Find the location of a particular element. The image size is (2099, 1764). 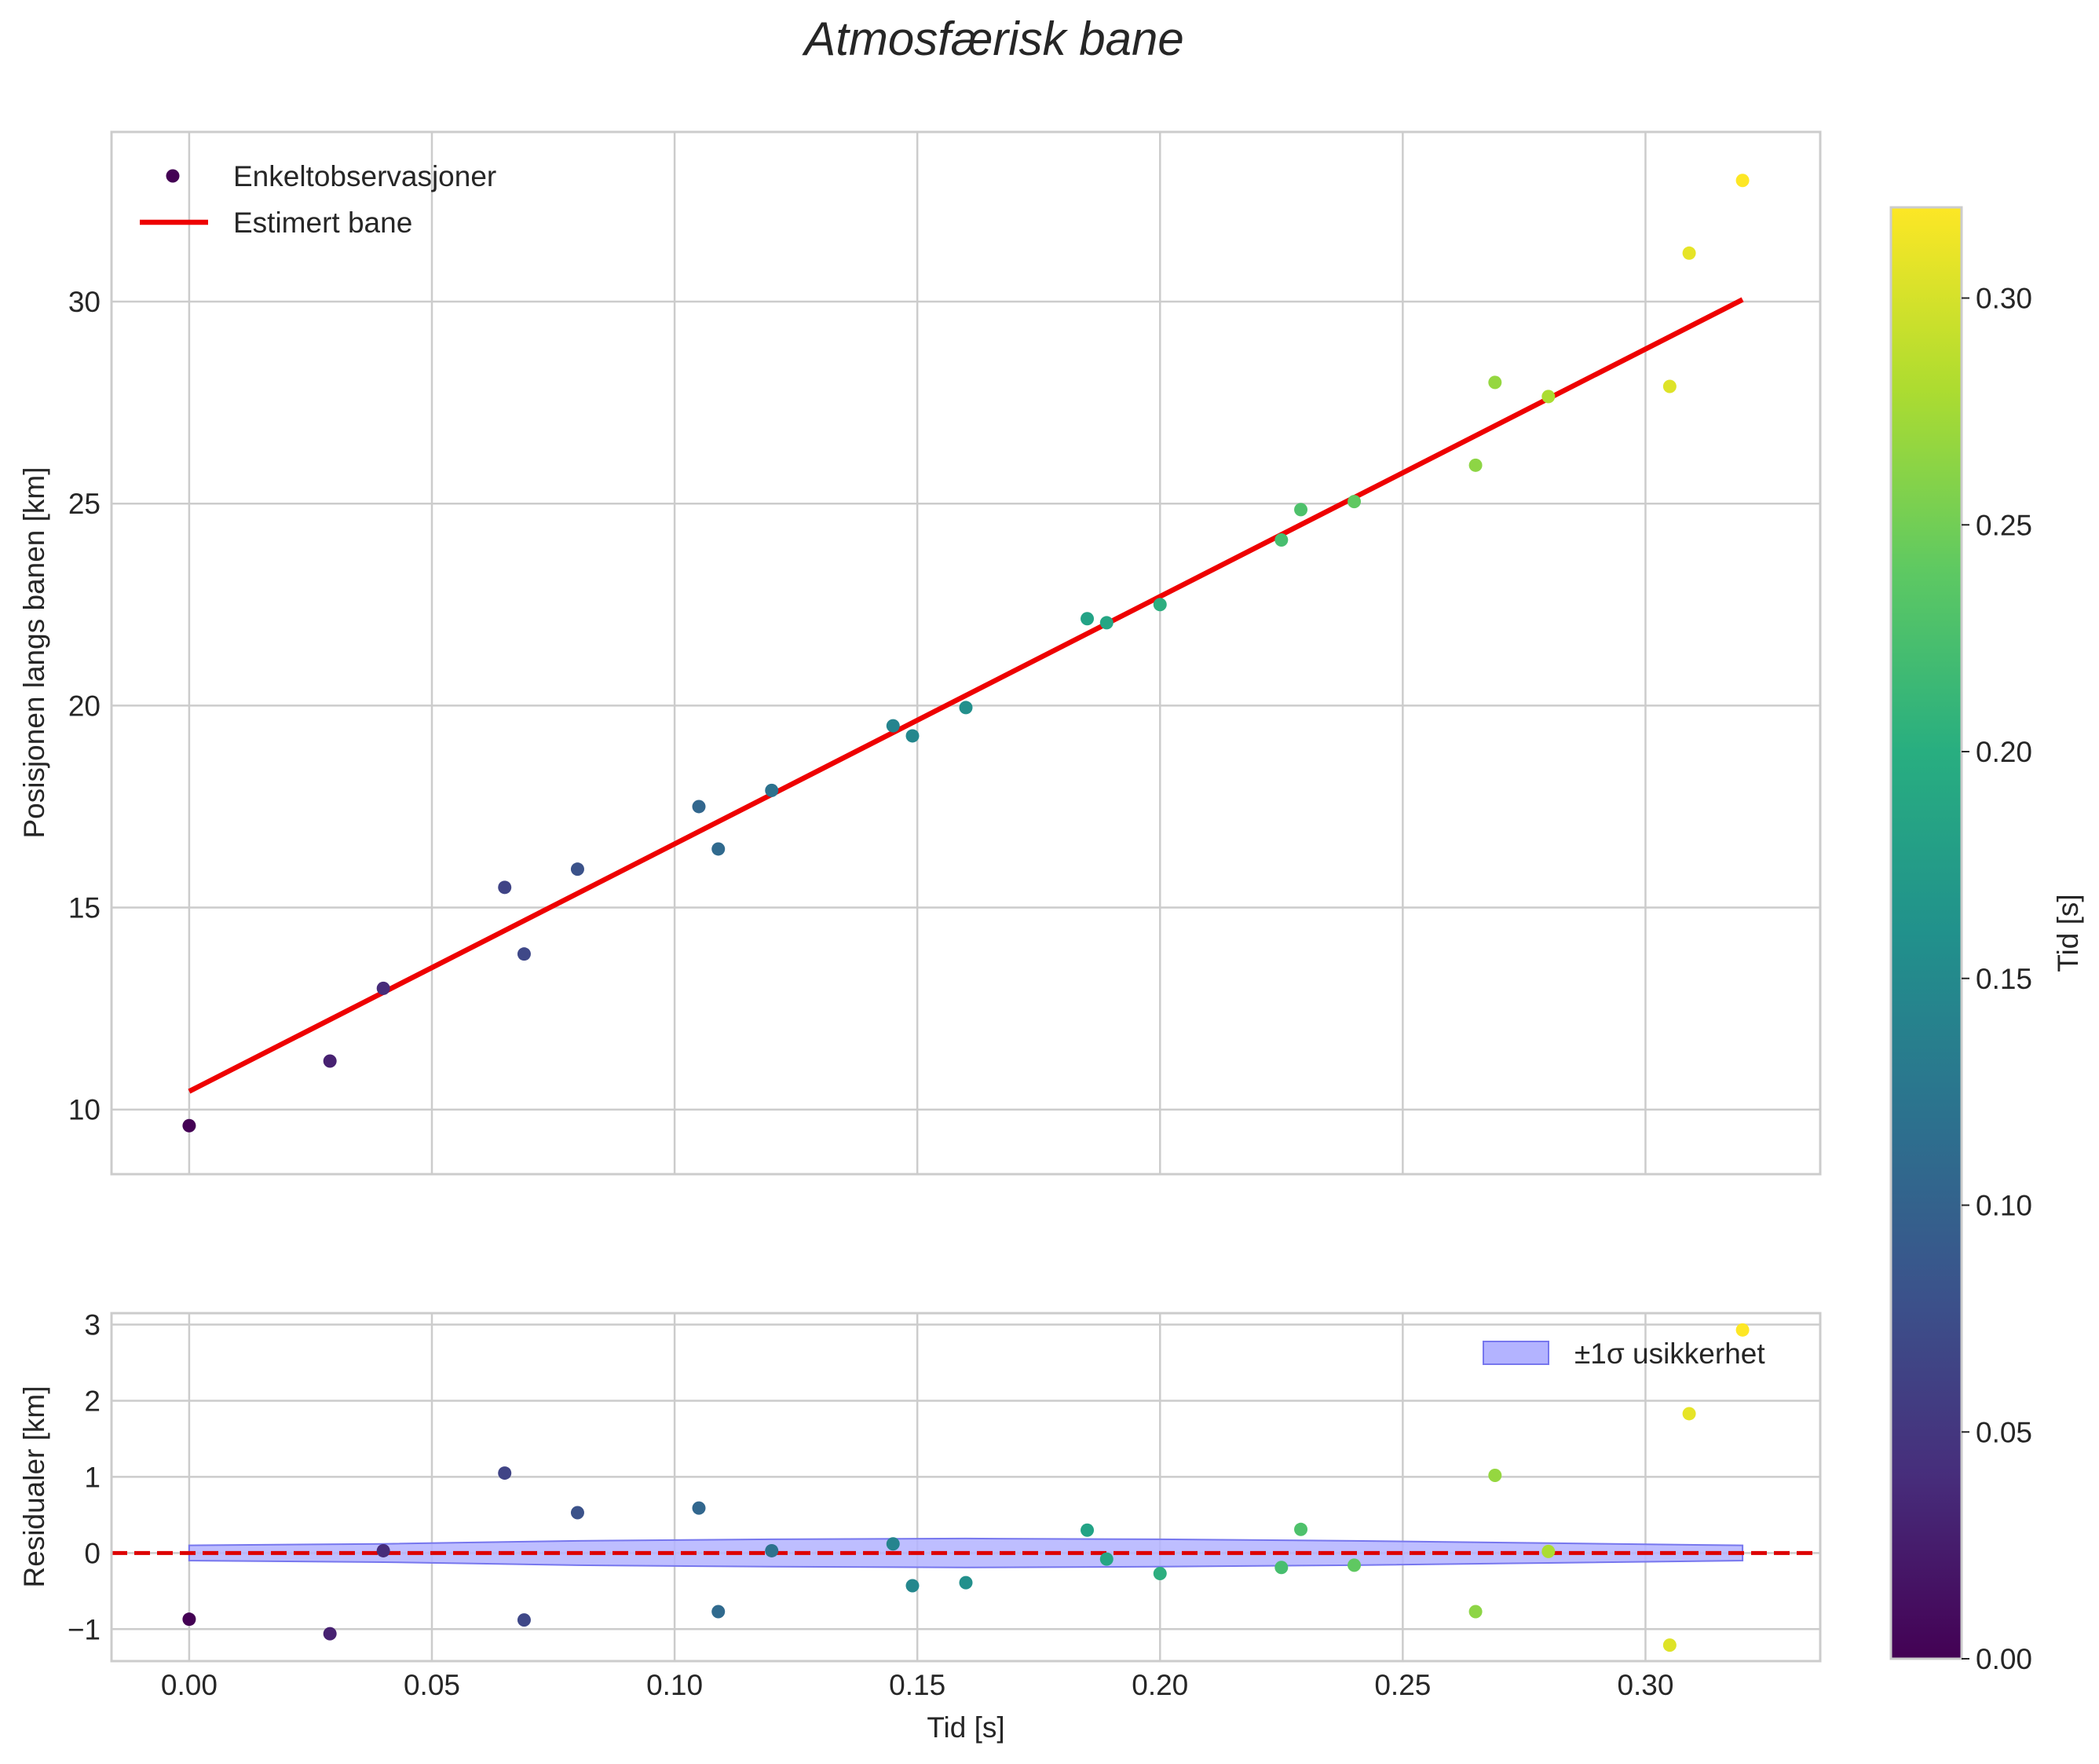

colorbar-tick-label: 0.10 is located at coordinates (2004, 1206).